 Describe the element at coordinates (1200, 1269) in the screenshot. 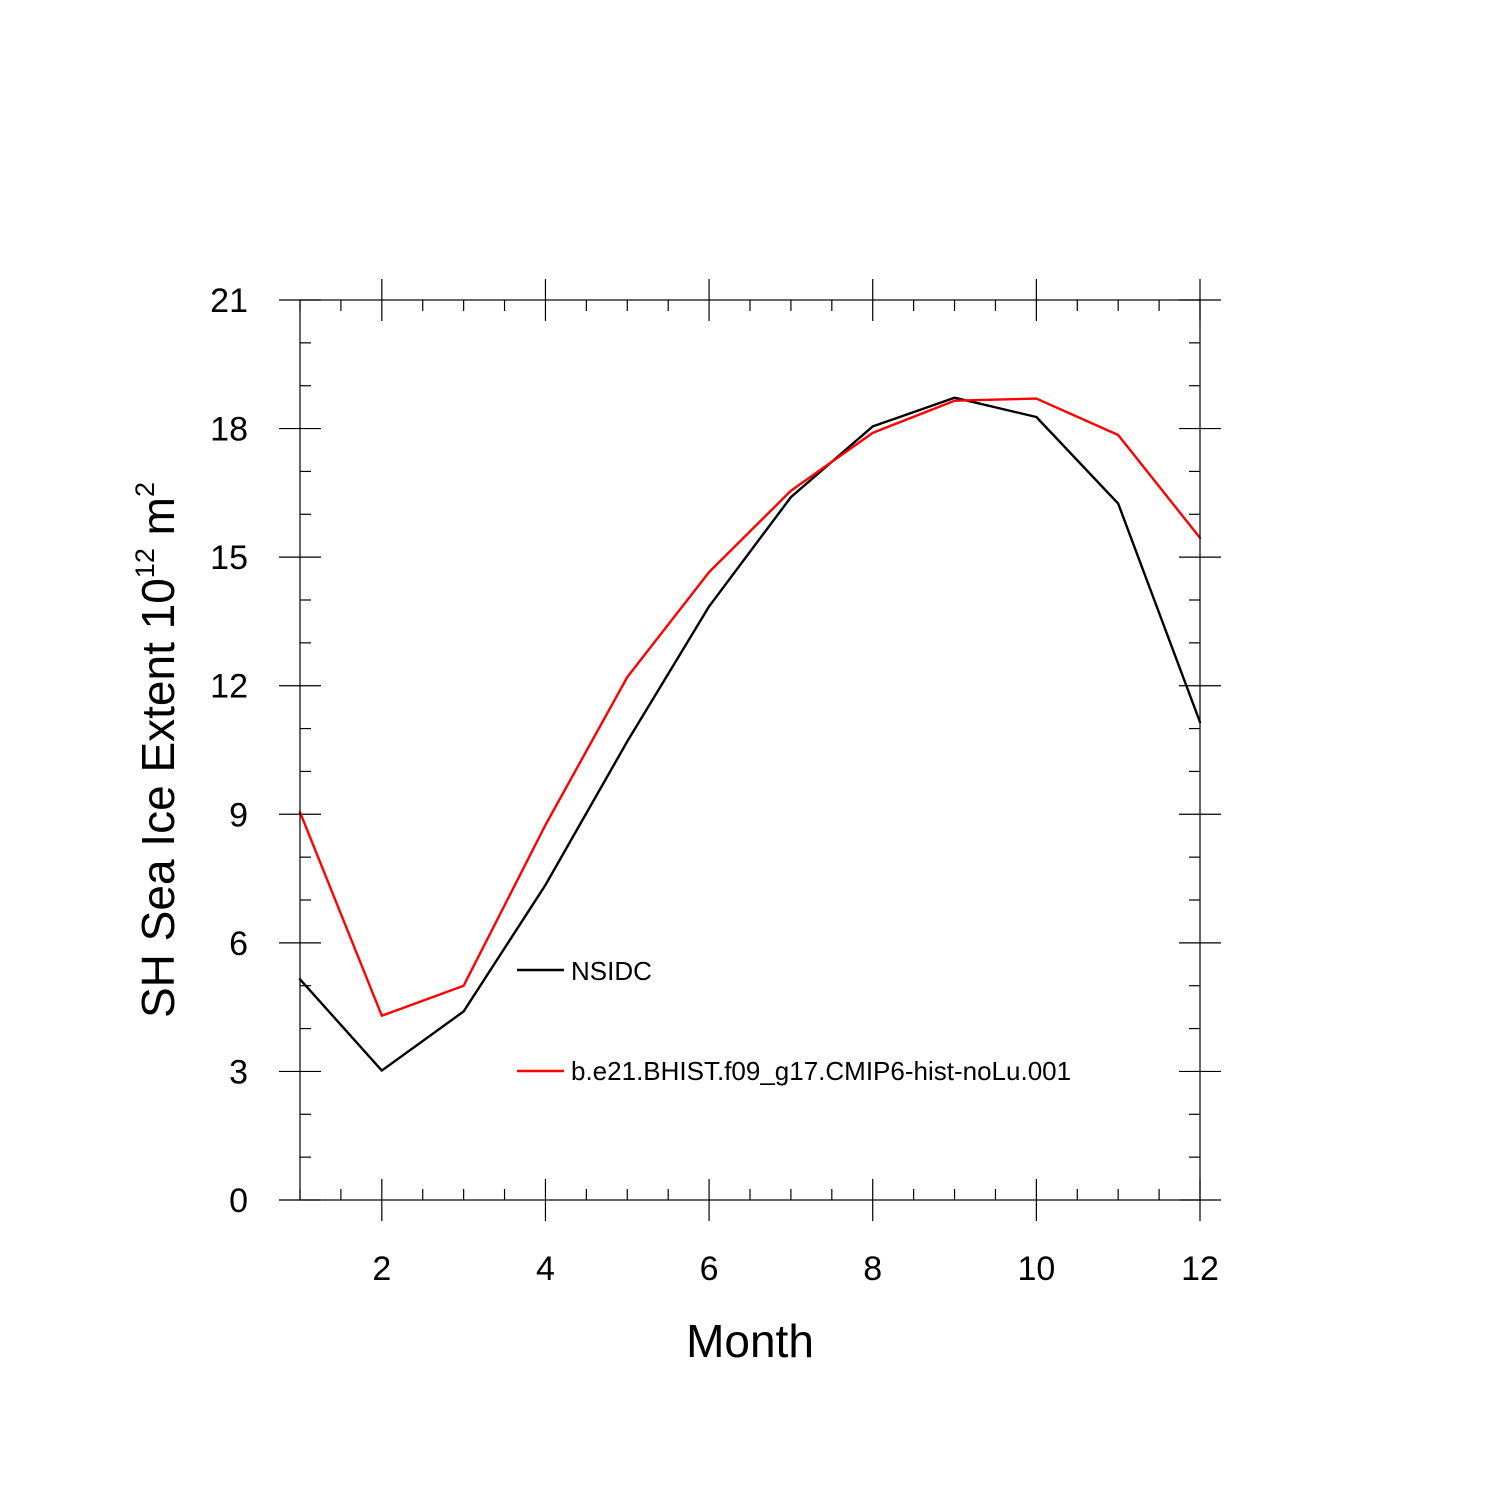

I see `x-tick-label: 12` at that location.